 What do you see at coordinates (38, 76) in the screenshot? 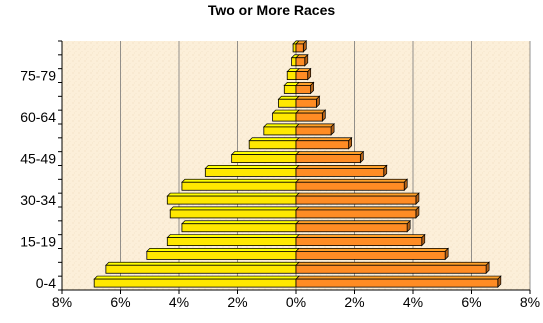
I see `y-tick-label: 75-79` at bounding box center [38, 76].